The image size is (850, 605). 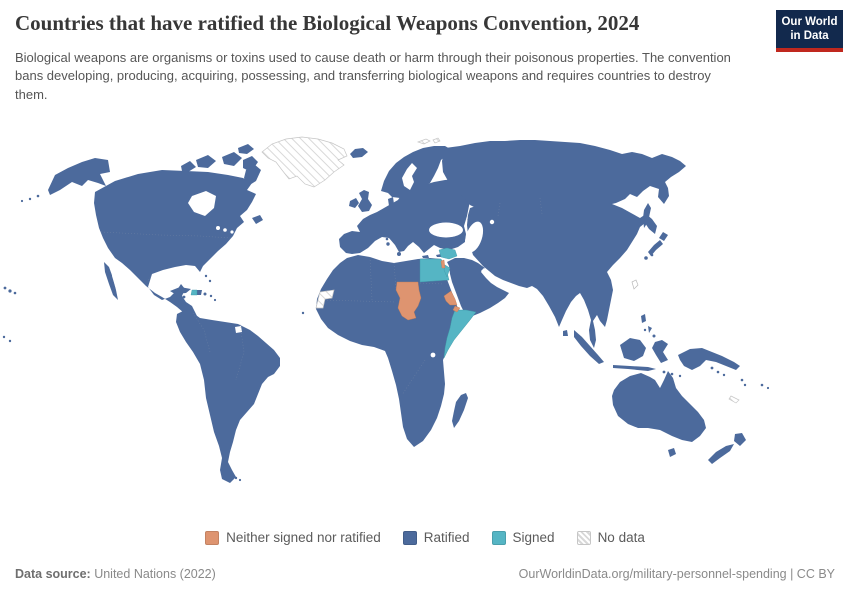 What do you see at coordinates (498, 537) in the screenshot?
I see `signed-swatch` at bounding box center [498, 537].